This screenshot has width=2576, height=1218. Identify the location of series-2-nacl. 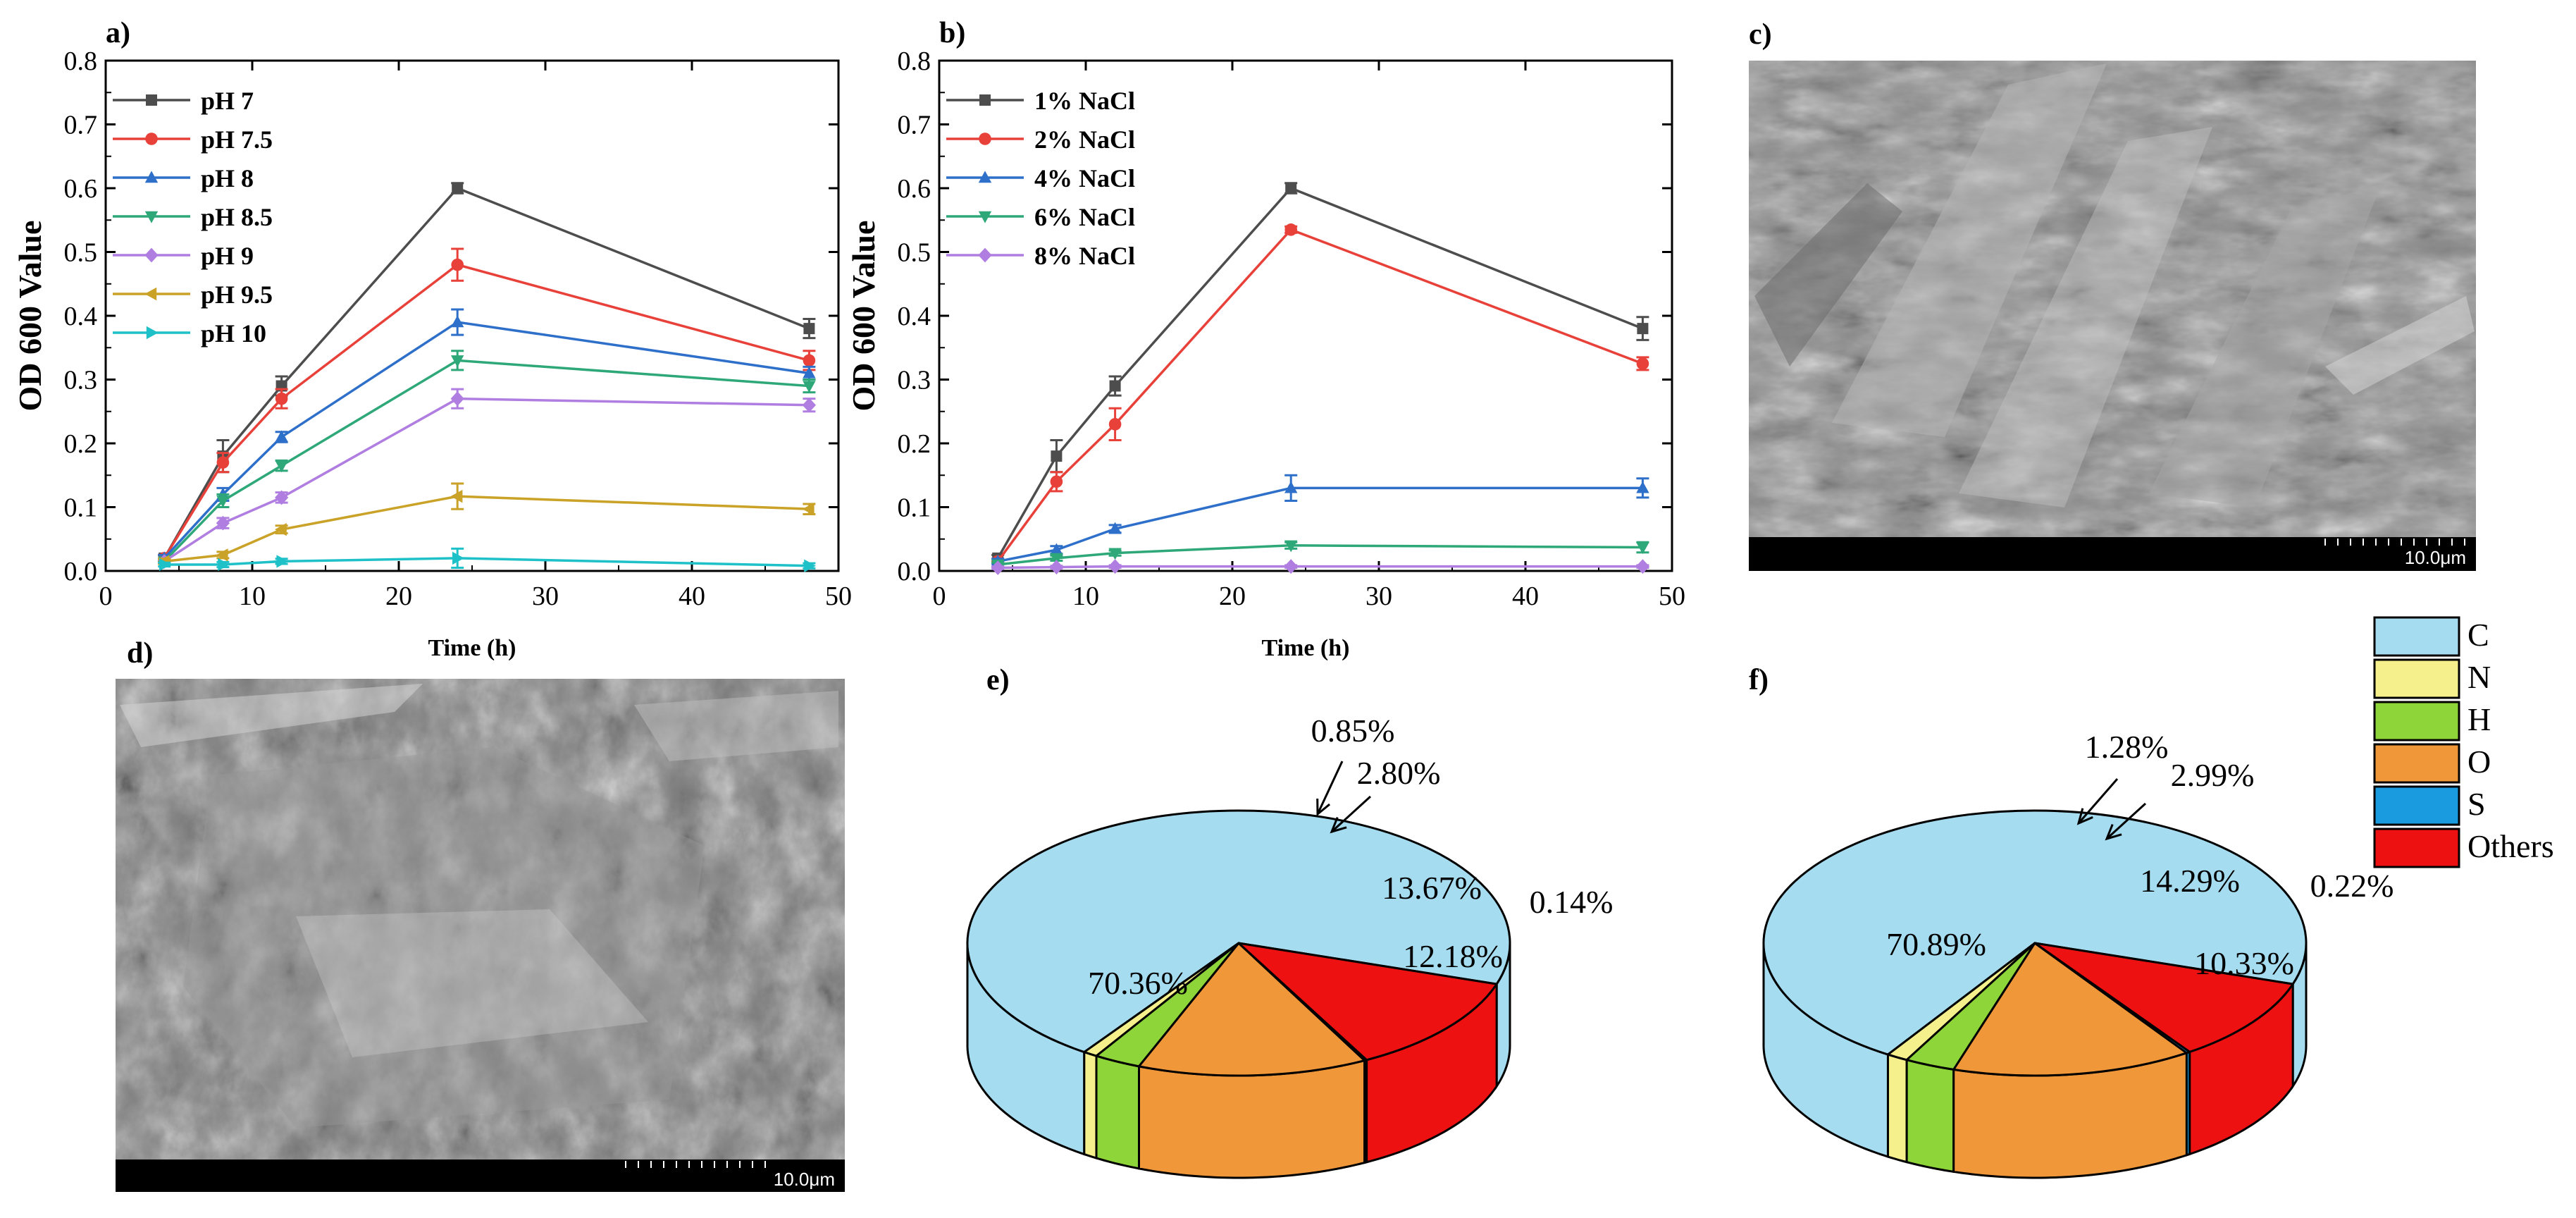
(1320, 396).